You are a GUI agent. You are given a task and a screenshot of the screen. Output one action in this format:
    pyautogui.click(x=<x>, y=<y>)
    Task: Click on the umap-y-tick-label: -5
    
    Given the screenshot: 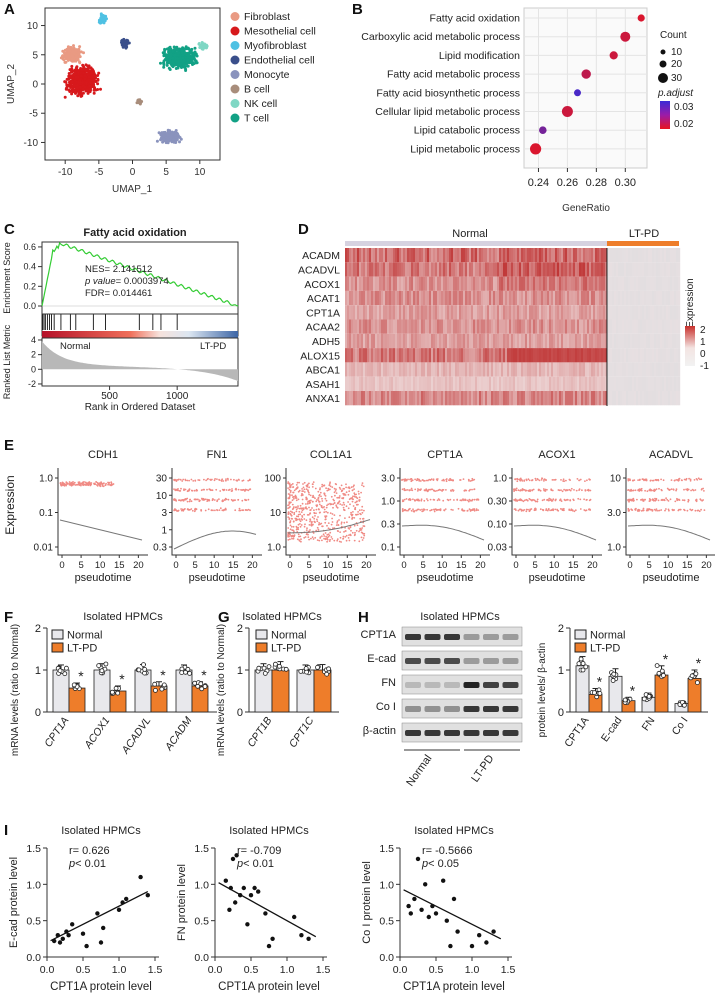 What is the action you would take?
    pyautogui.click(x=33, y=114)
    